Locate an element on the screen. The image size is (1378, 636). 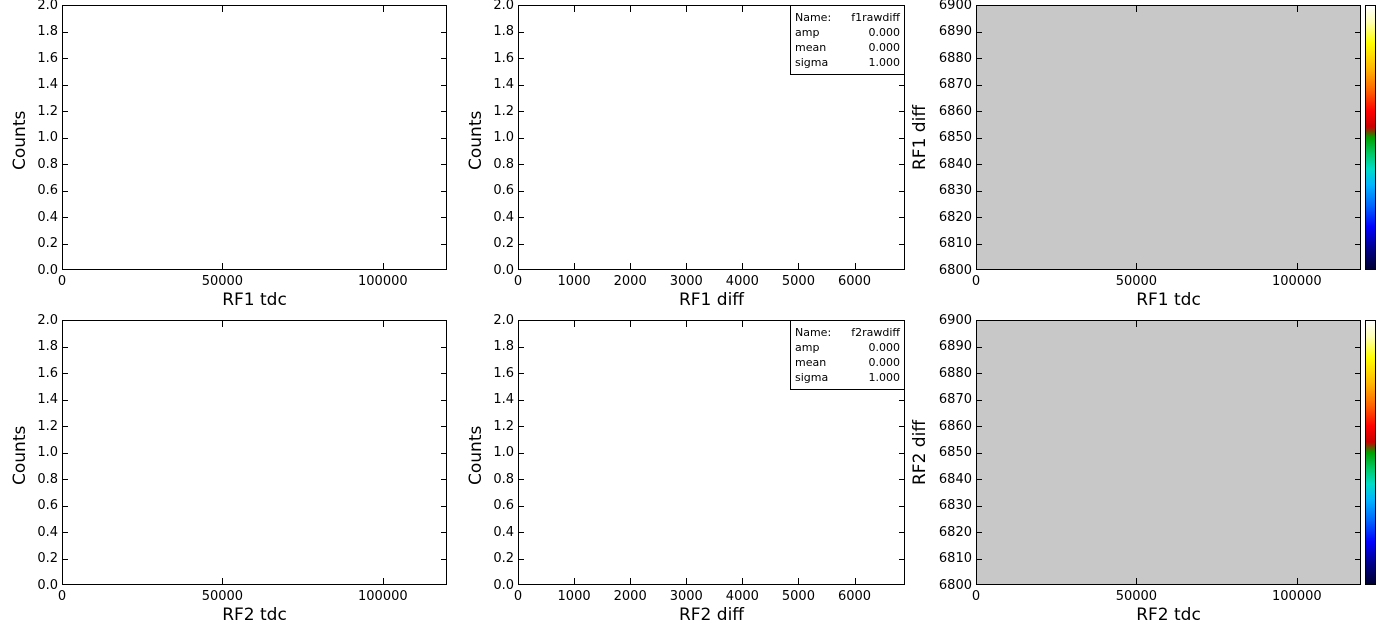
stats-name-value: f1rawdiff is located at coordinates (875, 17).